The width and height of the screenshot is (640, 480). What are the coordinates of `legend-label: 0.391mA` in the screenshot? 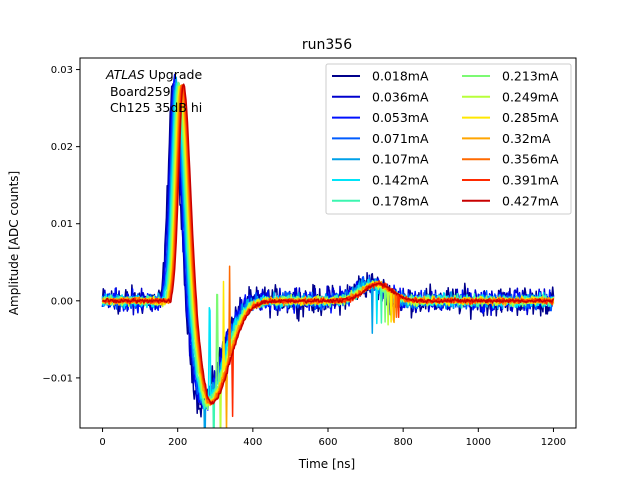 It's located at (530, 180).